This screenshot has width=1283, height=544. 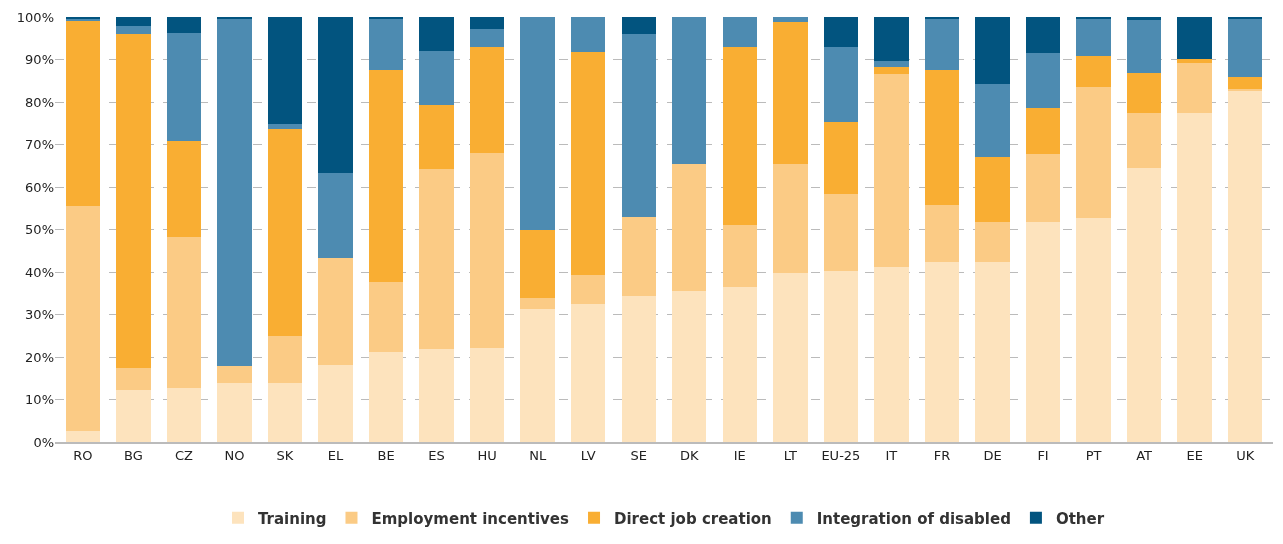 What do you see at coordinates (83, 455) in the screenshot?
I see `x-tick-label: RO` at bounding box center [83, 455].